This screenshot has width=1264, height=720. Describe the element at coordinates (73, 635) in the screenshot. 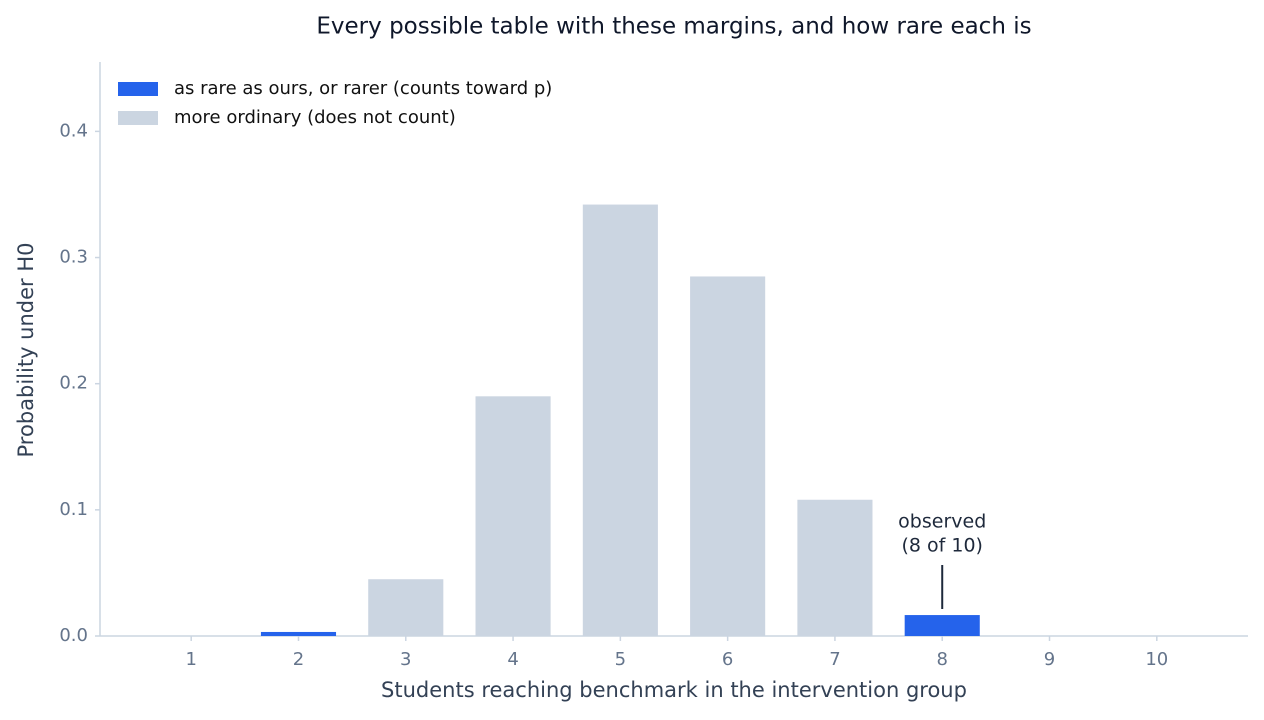

I see `y-tick-label: 0.0` at that location.